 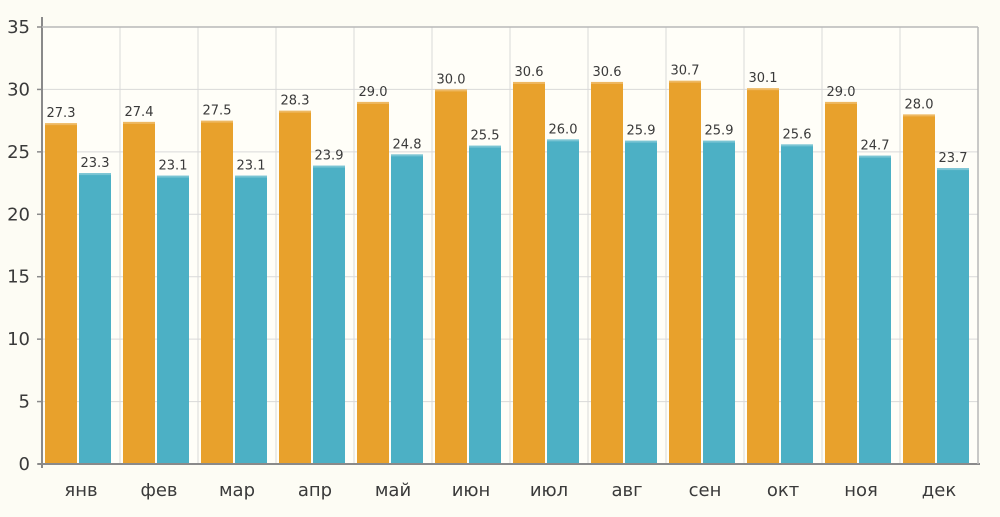 What do you see at coordinates (549, 490) in the screenshot?
I see `x-tick-label: июл` at bounding box center [549, 490].